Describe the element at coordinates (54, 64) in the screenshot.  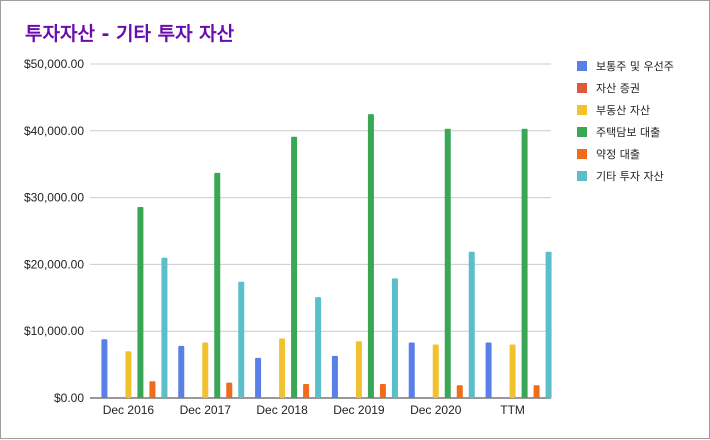
I see `y-tick-label: $50,000.00` at that location.